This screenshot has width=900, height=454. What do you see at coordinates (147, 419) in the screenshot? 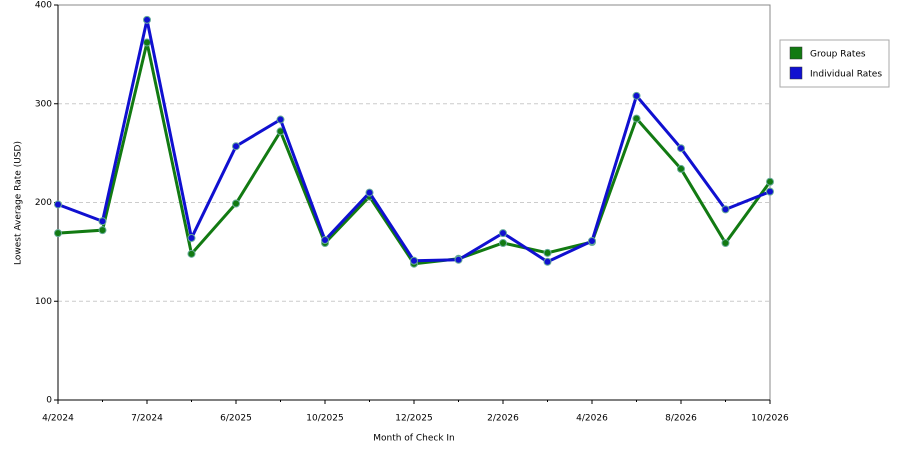
I see `x-tick-label: 7/2024` at bounding box center [147, 419].